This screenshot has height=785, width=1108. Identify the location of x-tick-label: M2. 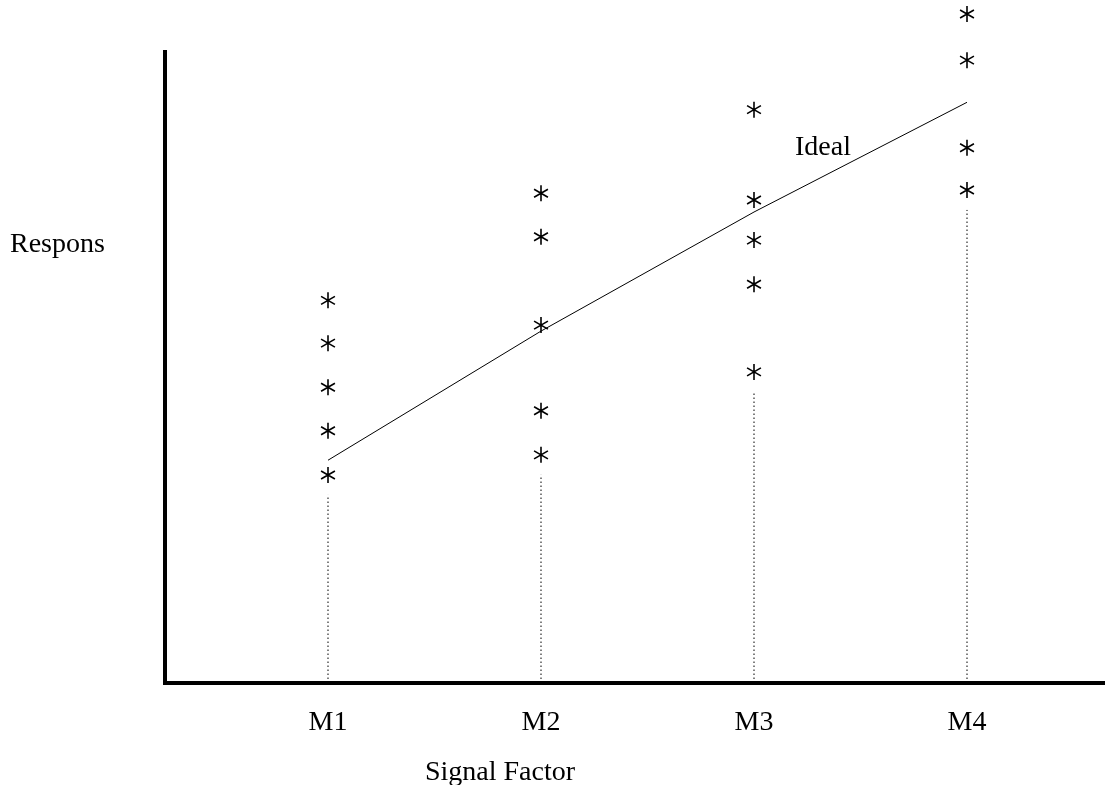
(541, 720).